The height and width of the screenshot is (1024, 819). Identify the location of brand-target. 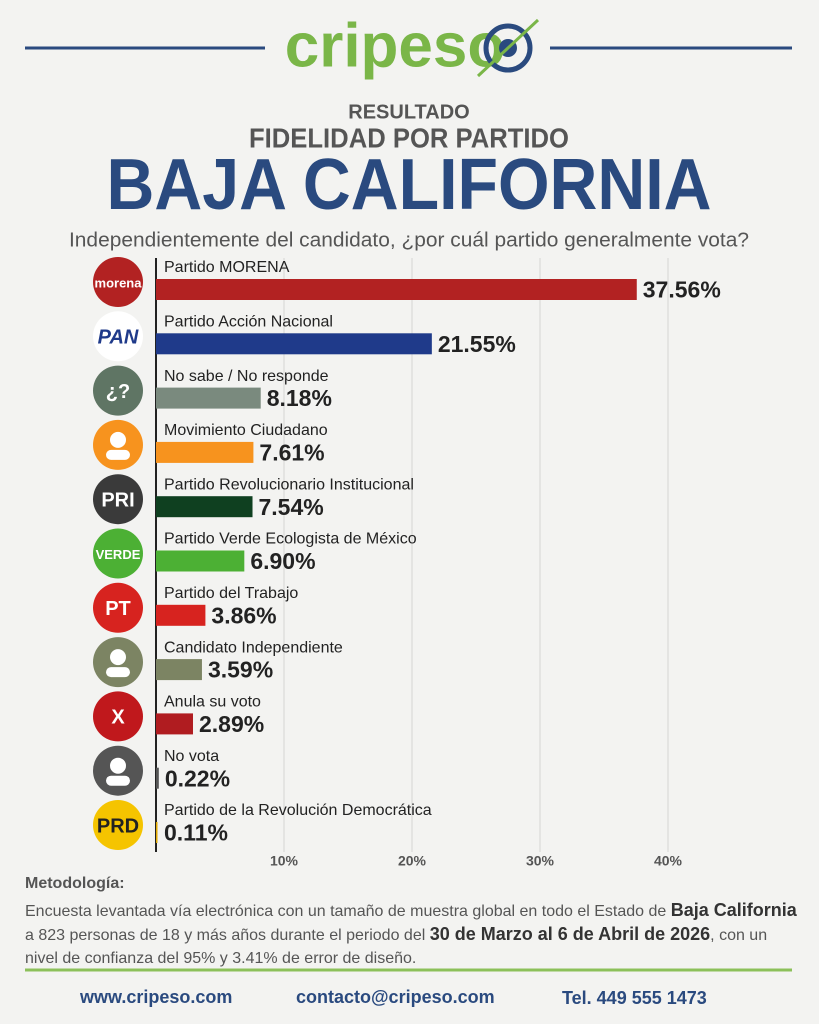
(508, 48).